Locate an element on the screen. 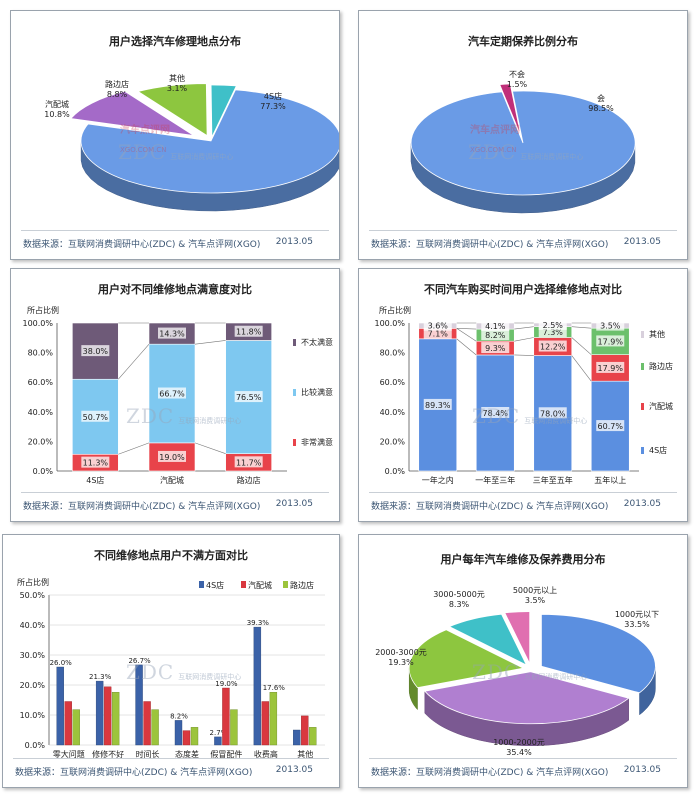  pie-label: 1000元以下 is located at coordinates (637, 614).